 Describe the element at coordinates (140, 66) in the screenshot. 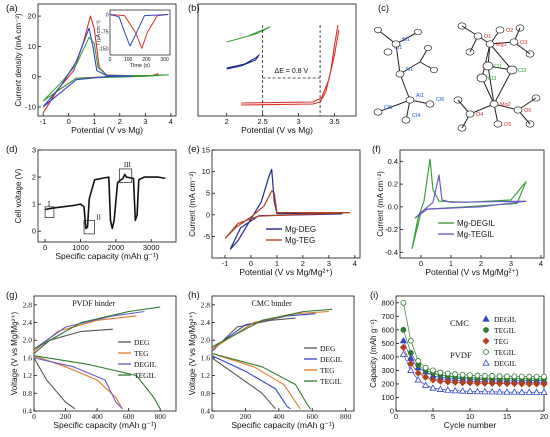

I see `inset-x-label: Time (s)` at that location.